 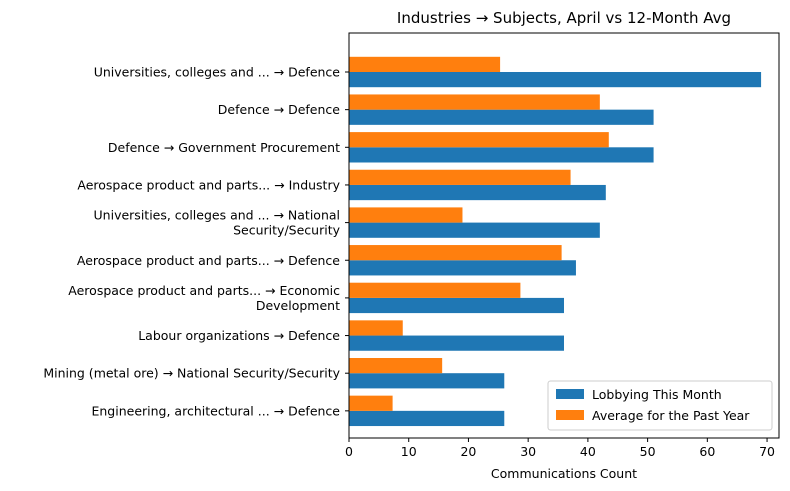 I want to click on y-tick-label: Labour organizations → Defence, so click(x=239, y=335).